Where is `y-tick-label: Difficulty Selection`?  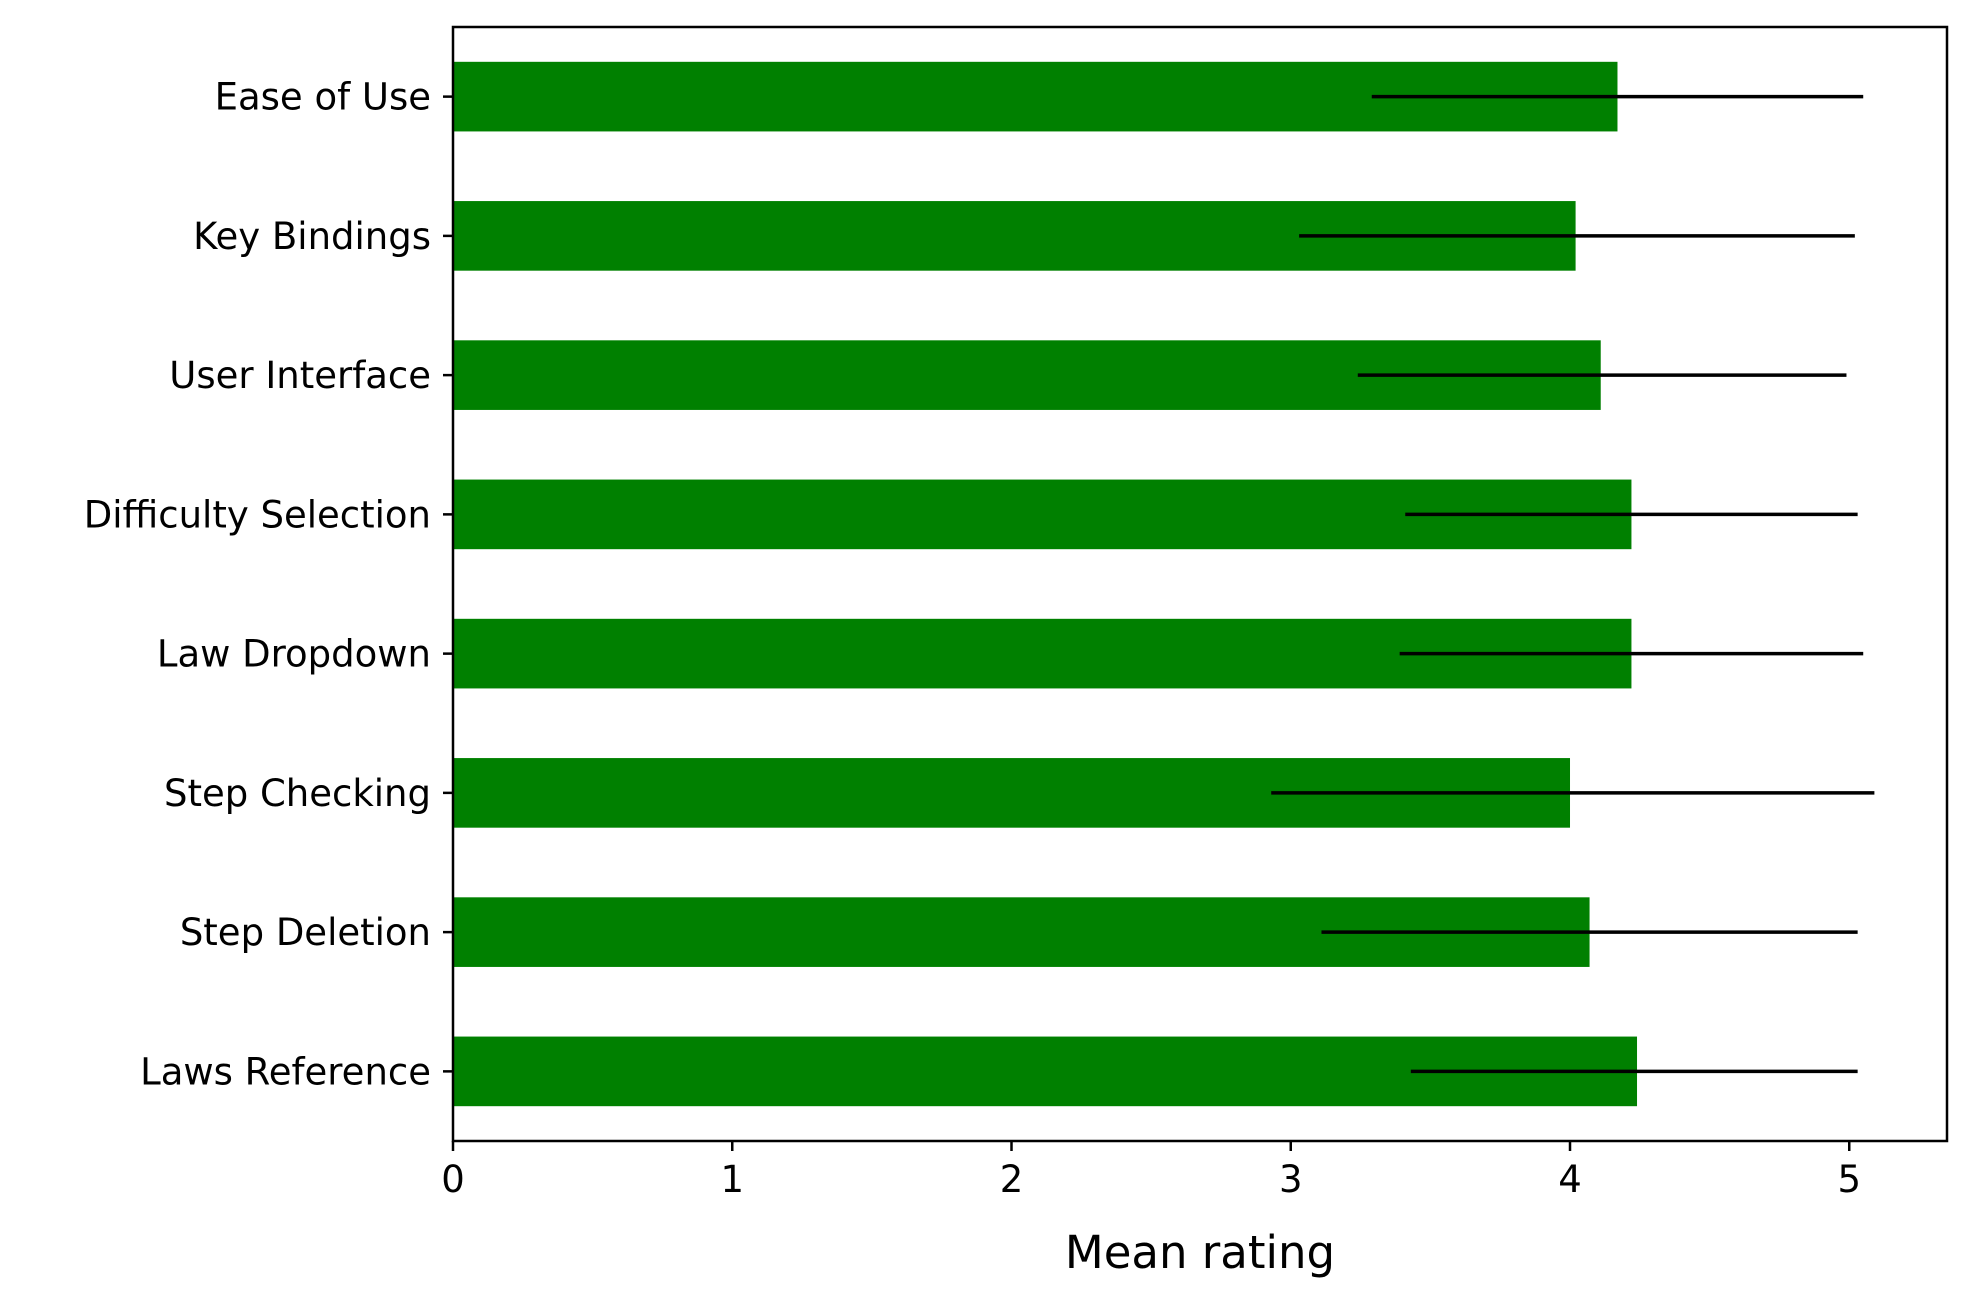 y-tick-label: Difficulty Selection is located at coordinates (257, 514).